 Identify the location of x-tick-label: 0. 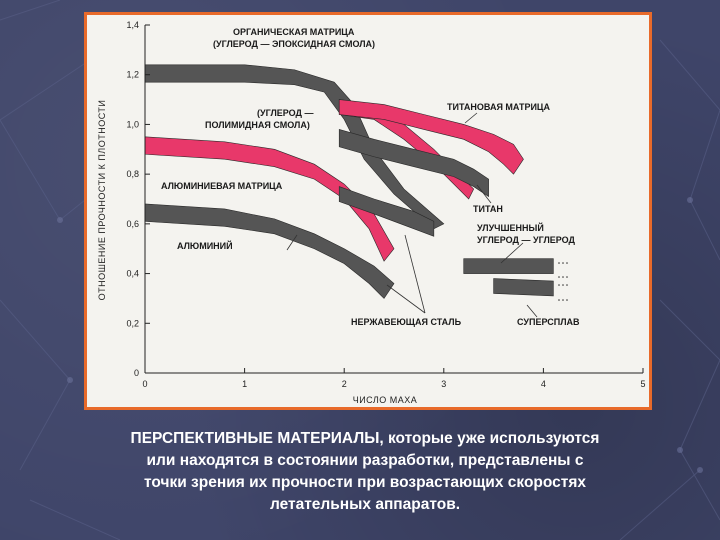
(144, 384).